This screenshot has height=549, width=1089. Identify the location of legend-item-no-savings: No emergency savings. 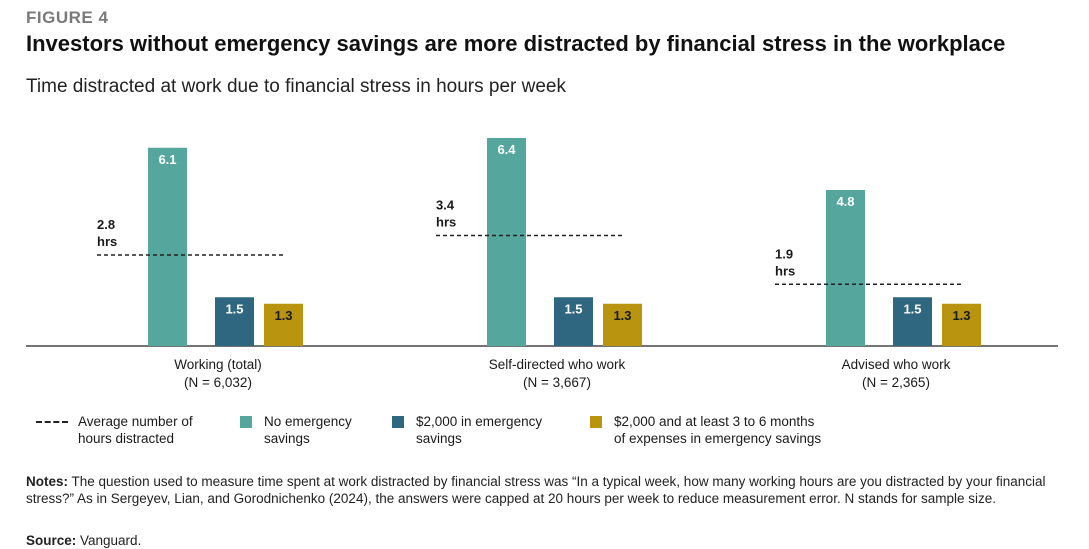
(296, 430).